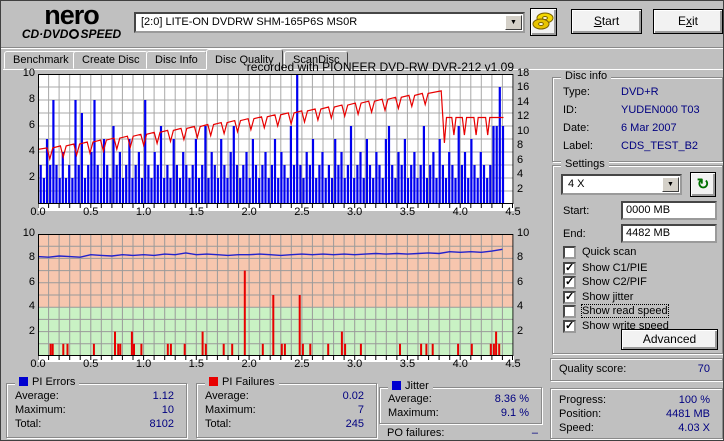  What do you see at coordinates (576, 92) in the screenshot?
I see `disc-type-label: Type:` at bounding box center [576, 92].